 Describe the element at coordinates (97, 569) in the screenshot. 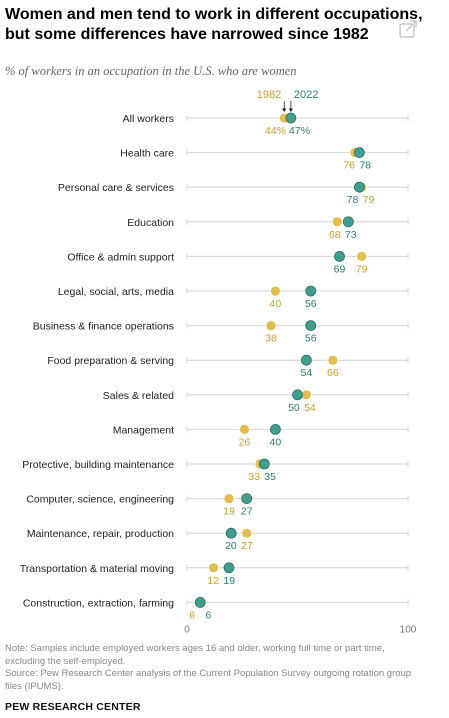

I see `category-label: Transportation & material moving` at that location.